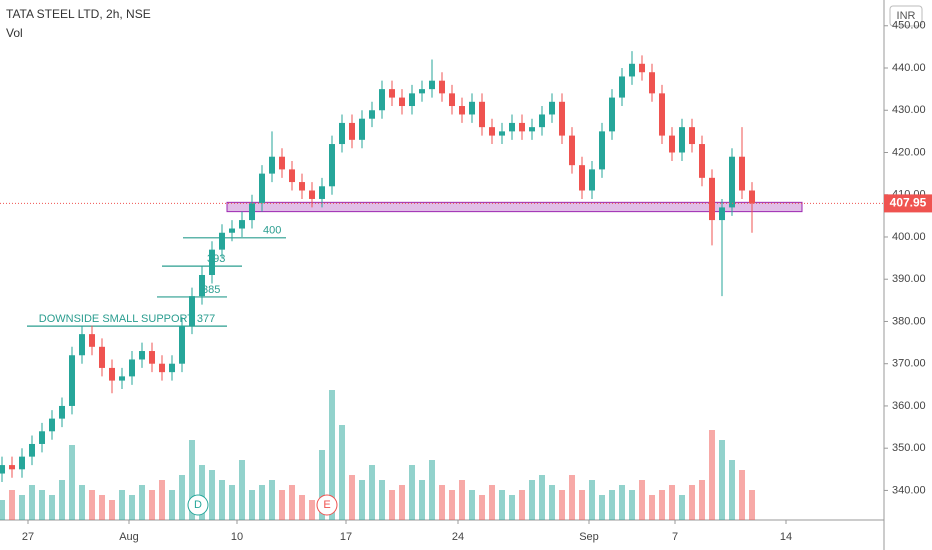  I want to click on y-tick-label: 340.00, so click(909, 490).